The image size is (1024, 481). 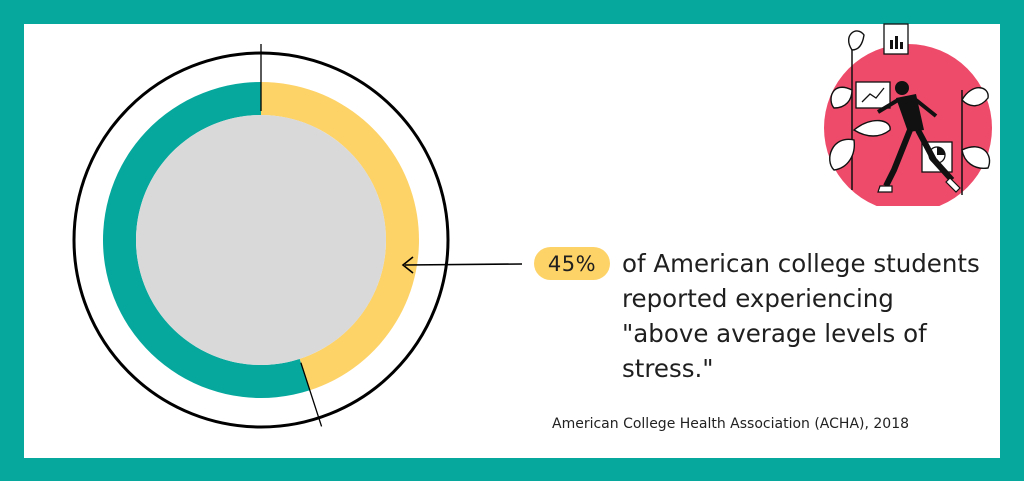 I want to click on center-disc, so click(x=261, y=240).